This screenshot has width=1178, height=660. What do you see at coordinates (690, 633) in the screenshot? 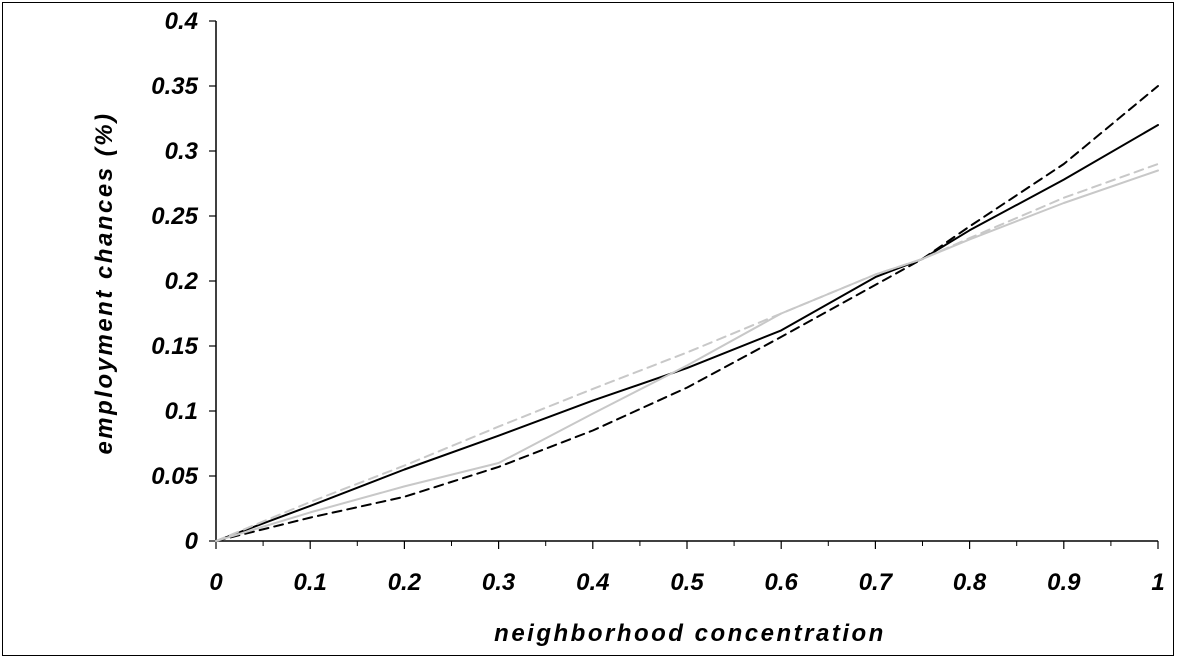
I see `x-axis-title: neighborhood concentration` at bounding box center [690, 633].